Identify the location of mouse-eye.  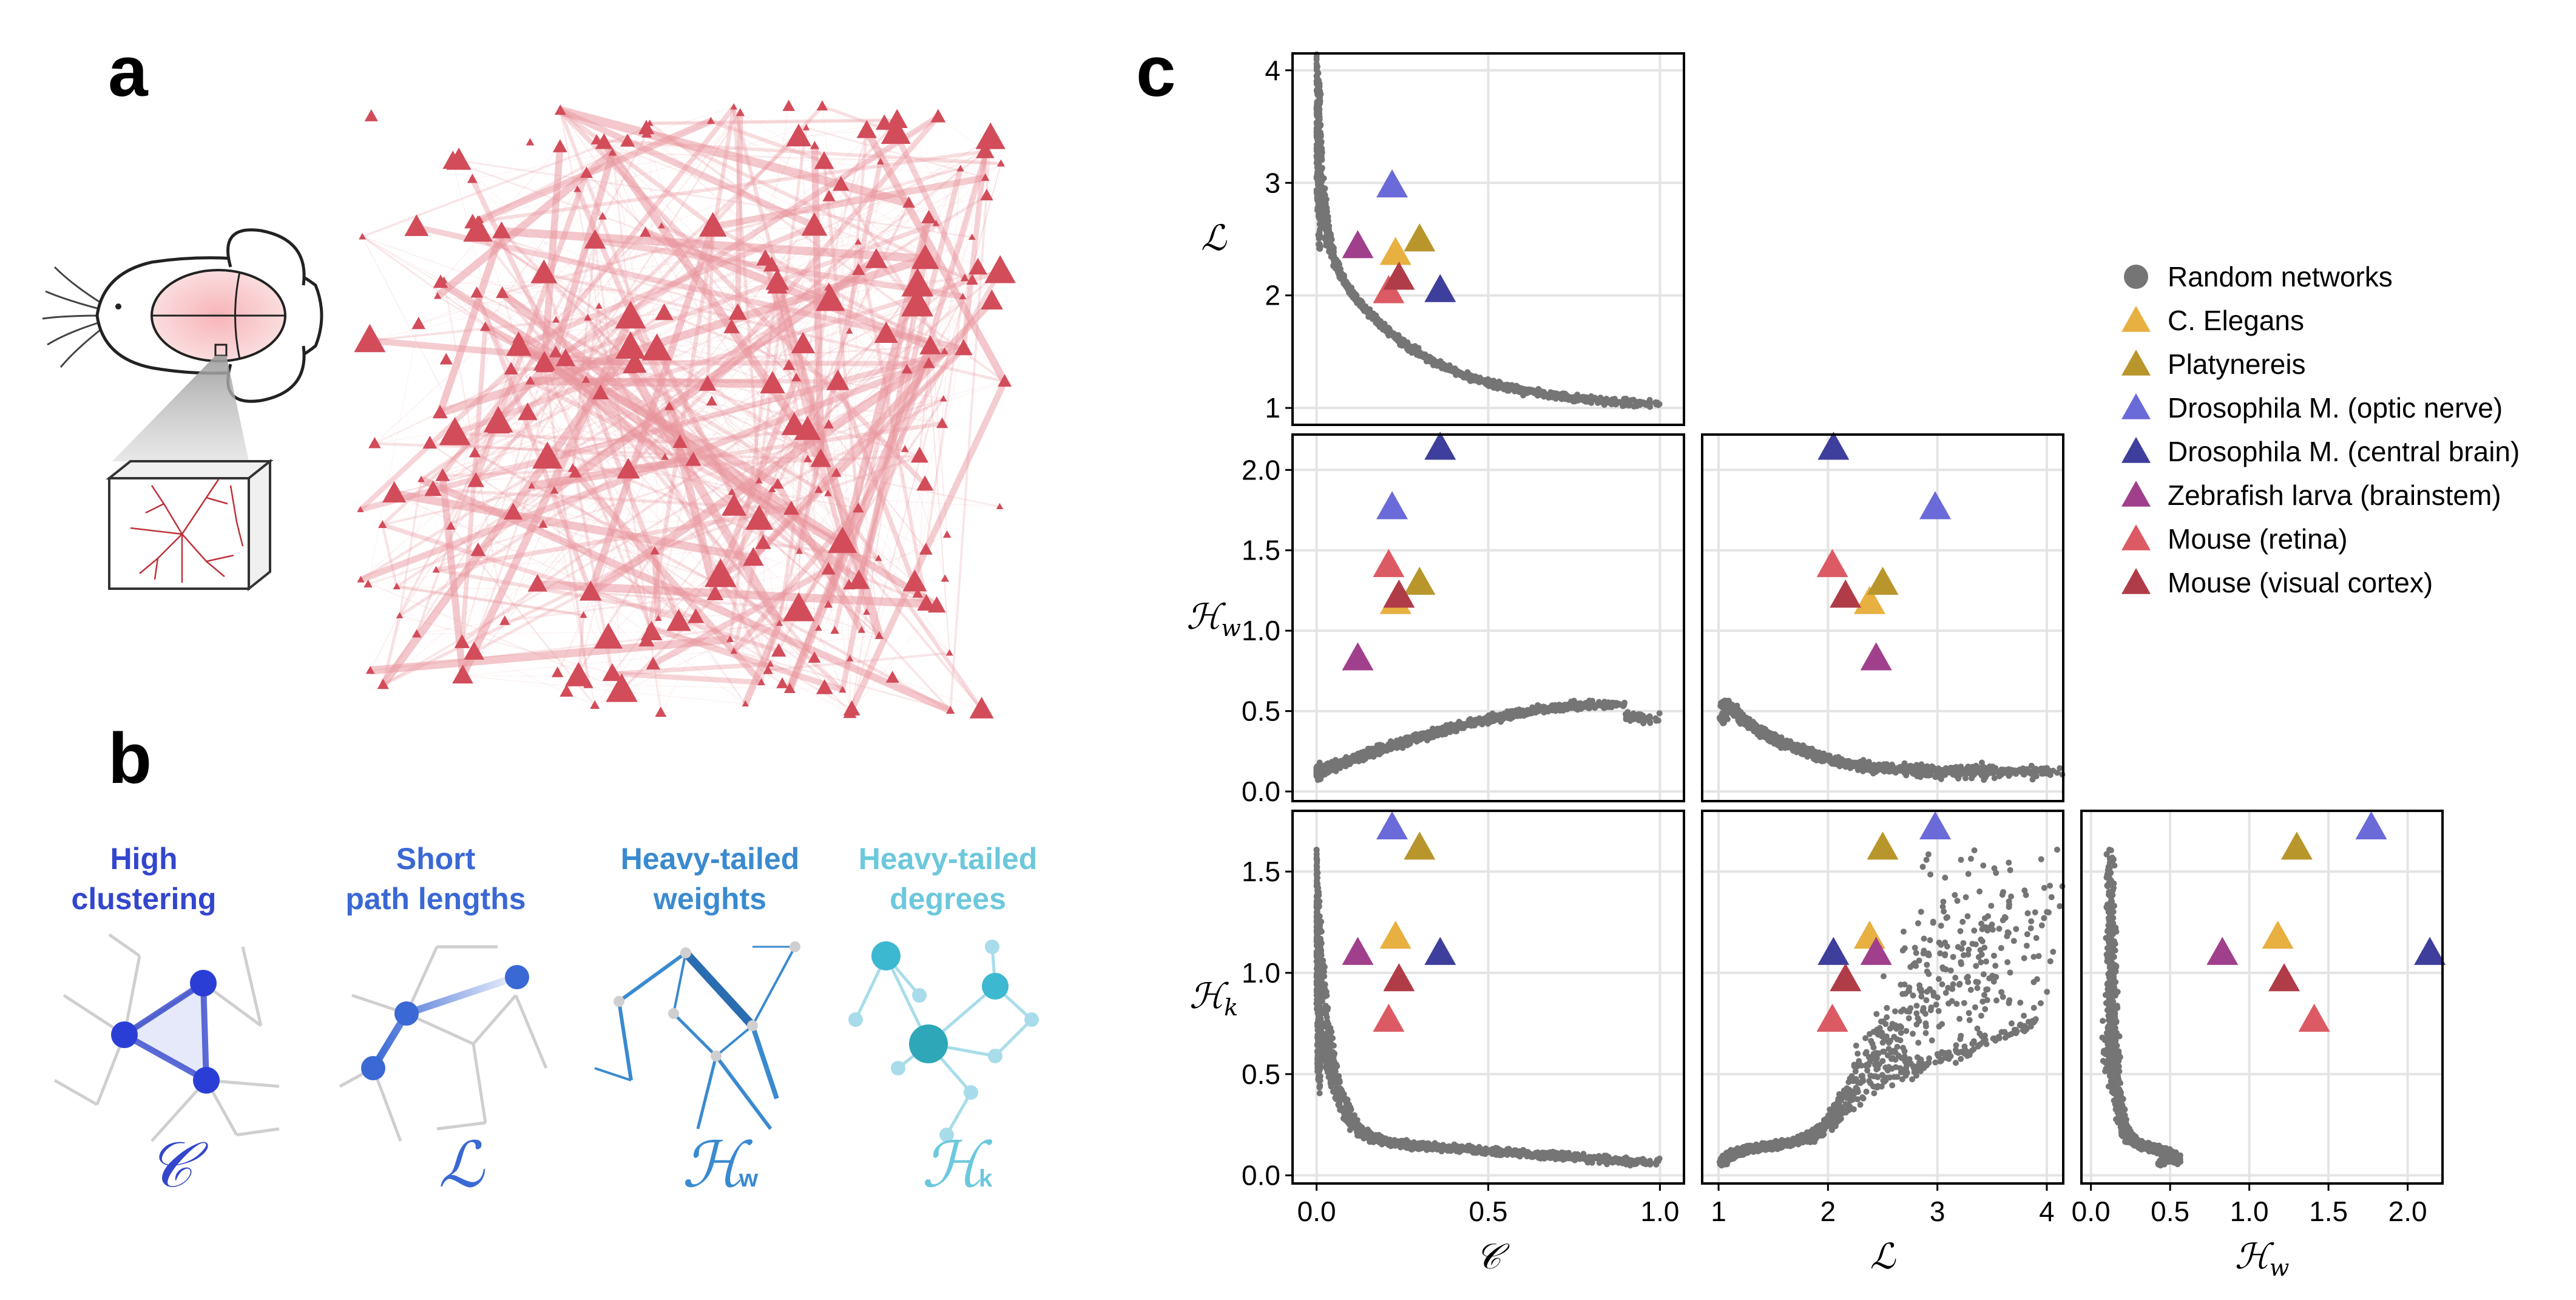
(118, 306).